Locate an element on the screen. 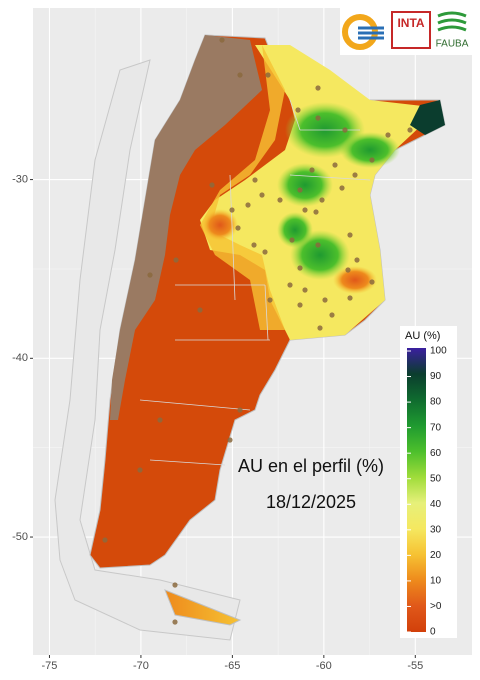 This screenshot has width=480, height=680. x-tick-label: -75 is located at coordinates (50, 666).